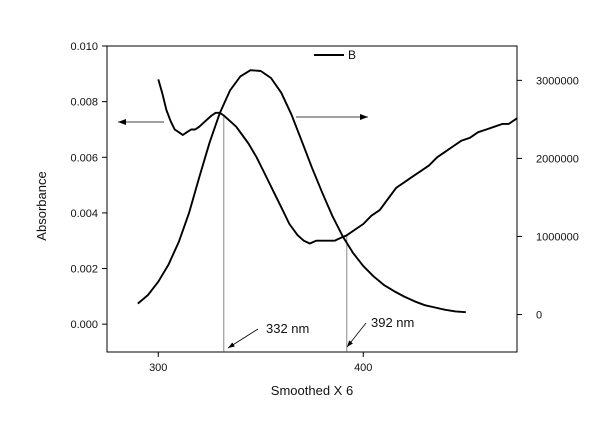 This screenshot has height=423, width=600. What do you see at coordinates (392, 322) in the screenshot?
I see `annotation-label: 392 nm` at bounding box center [392, 322].